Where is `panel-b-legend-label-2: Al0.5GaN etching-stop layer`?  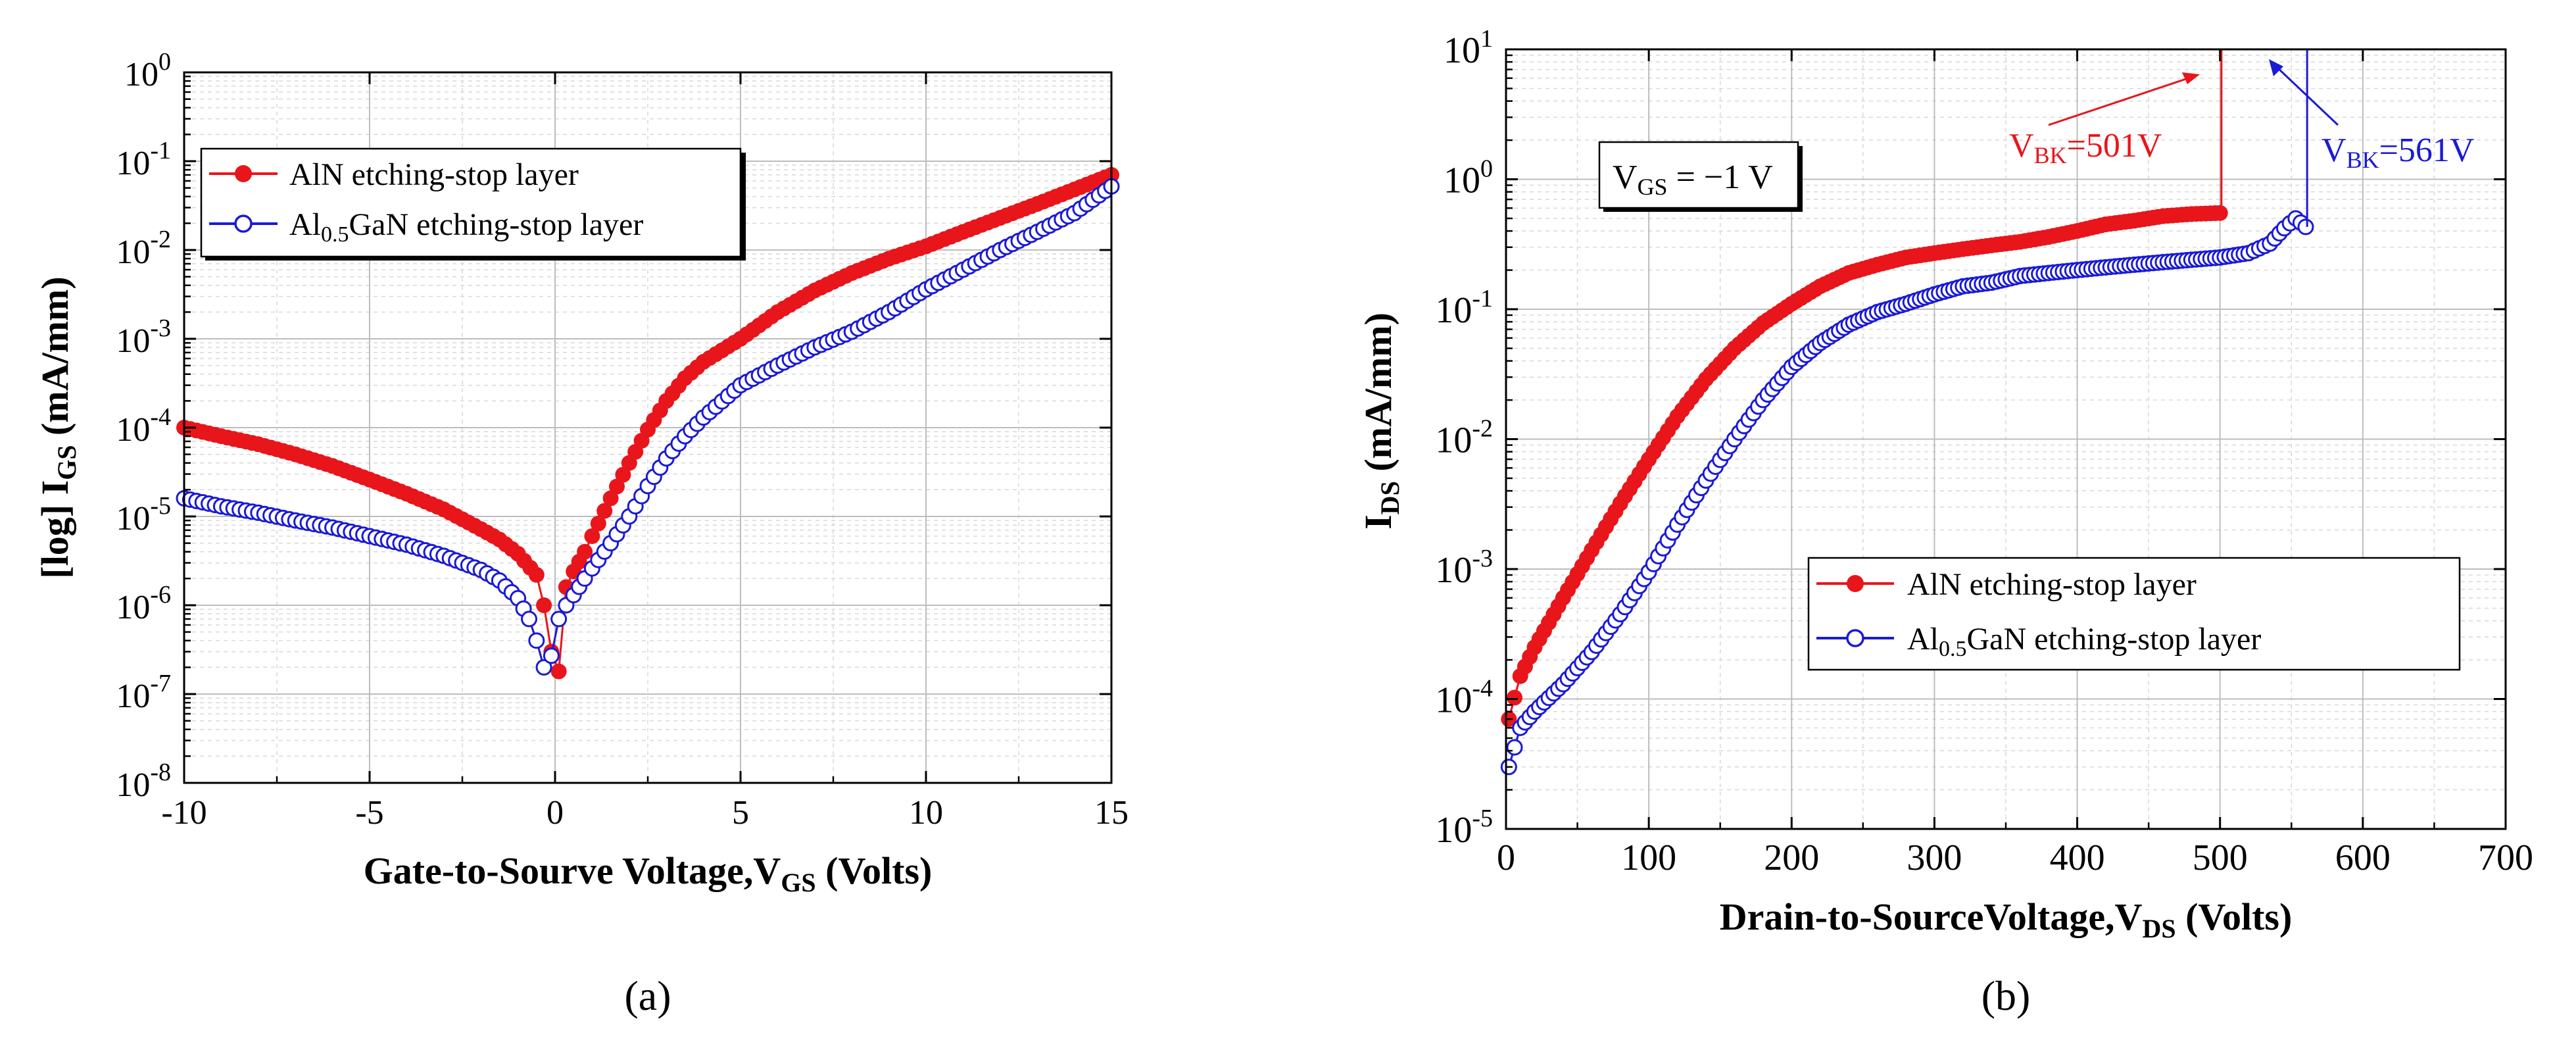
panel-b-legend-label-2: Al0.5GaN etching-stop layer is located at coordinates (2084, 641).